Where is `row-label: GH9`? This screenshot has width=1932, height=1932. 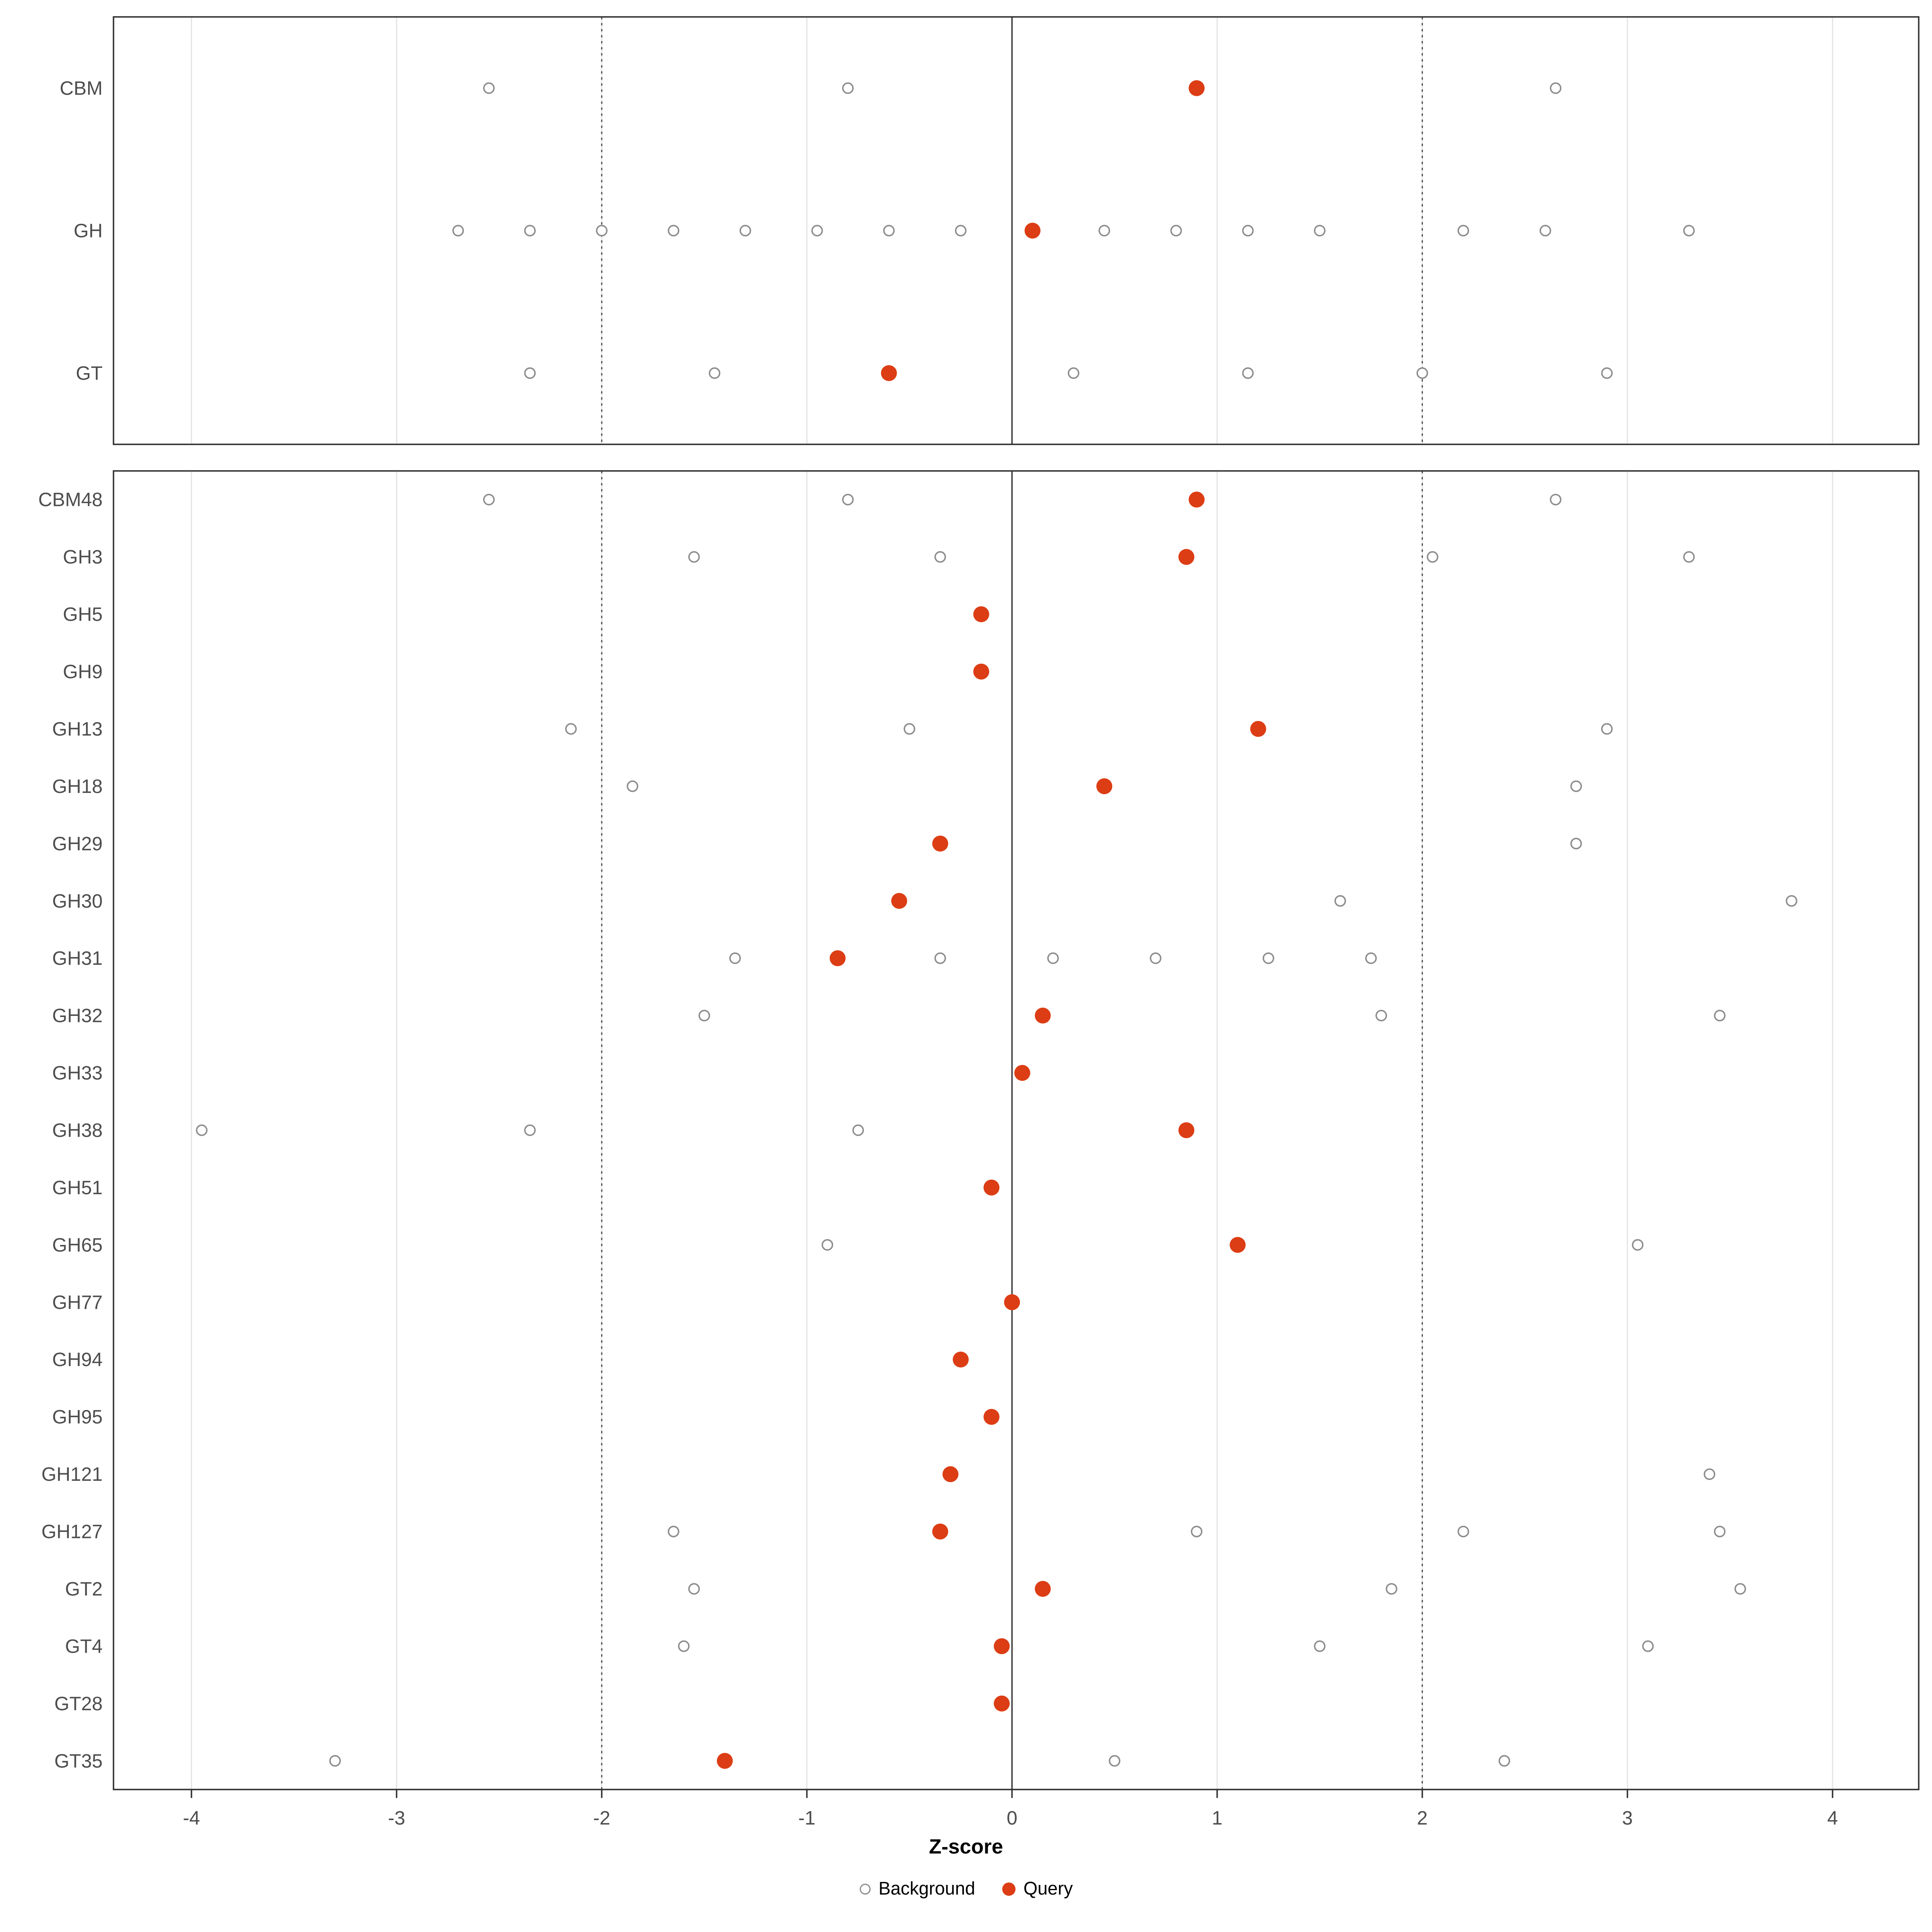 row-label: GH9 is located at coordinates (83, 672).